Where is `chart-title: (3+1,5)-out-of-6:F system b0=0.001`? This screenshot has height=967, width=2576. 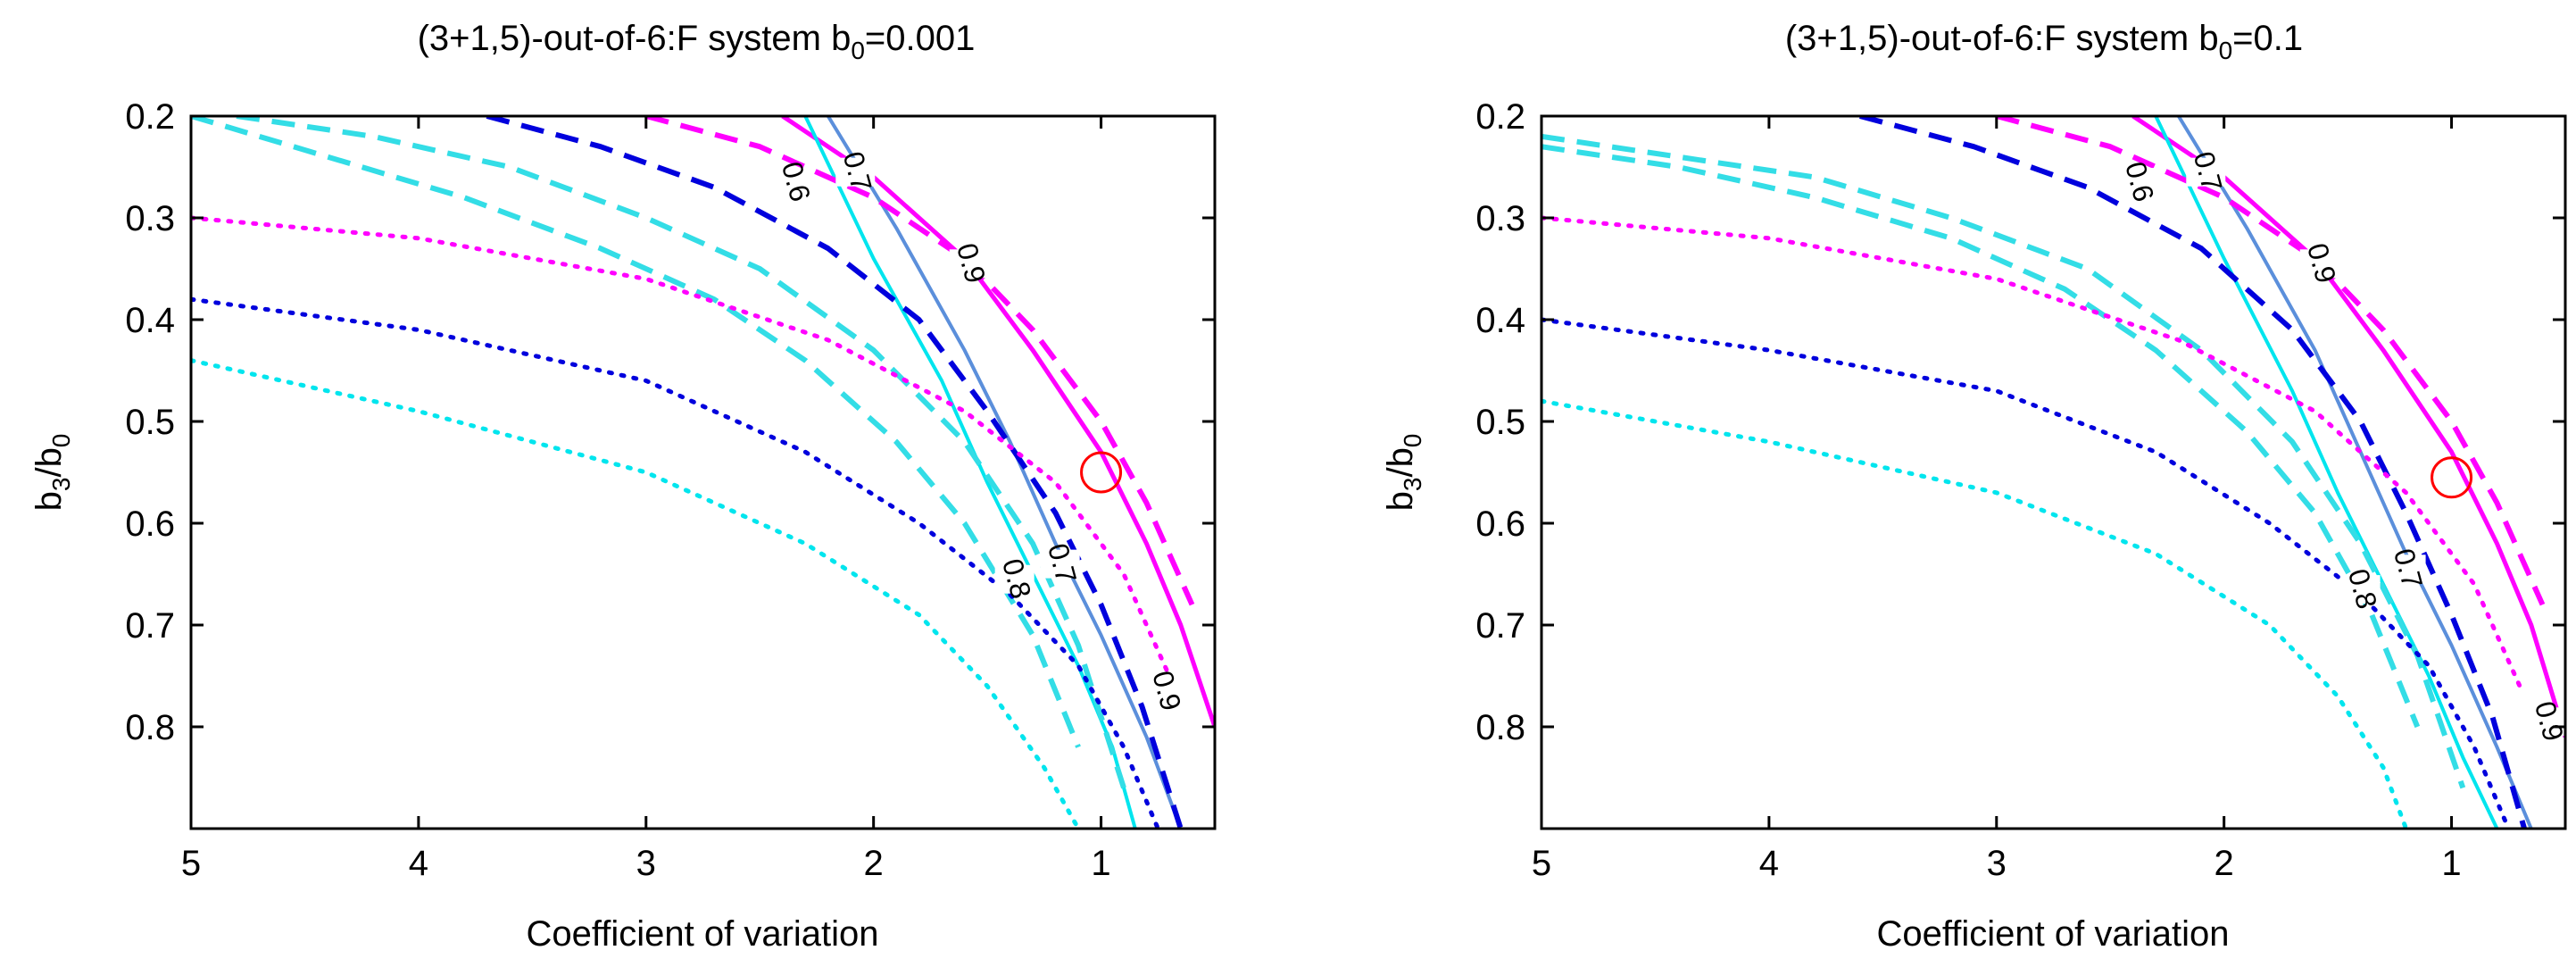 chart-title: (3+1,5)-out-of-6:F system b0=0.001 is located at coordinates (697, 41).